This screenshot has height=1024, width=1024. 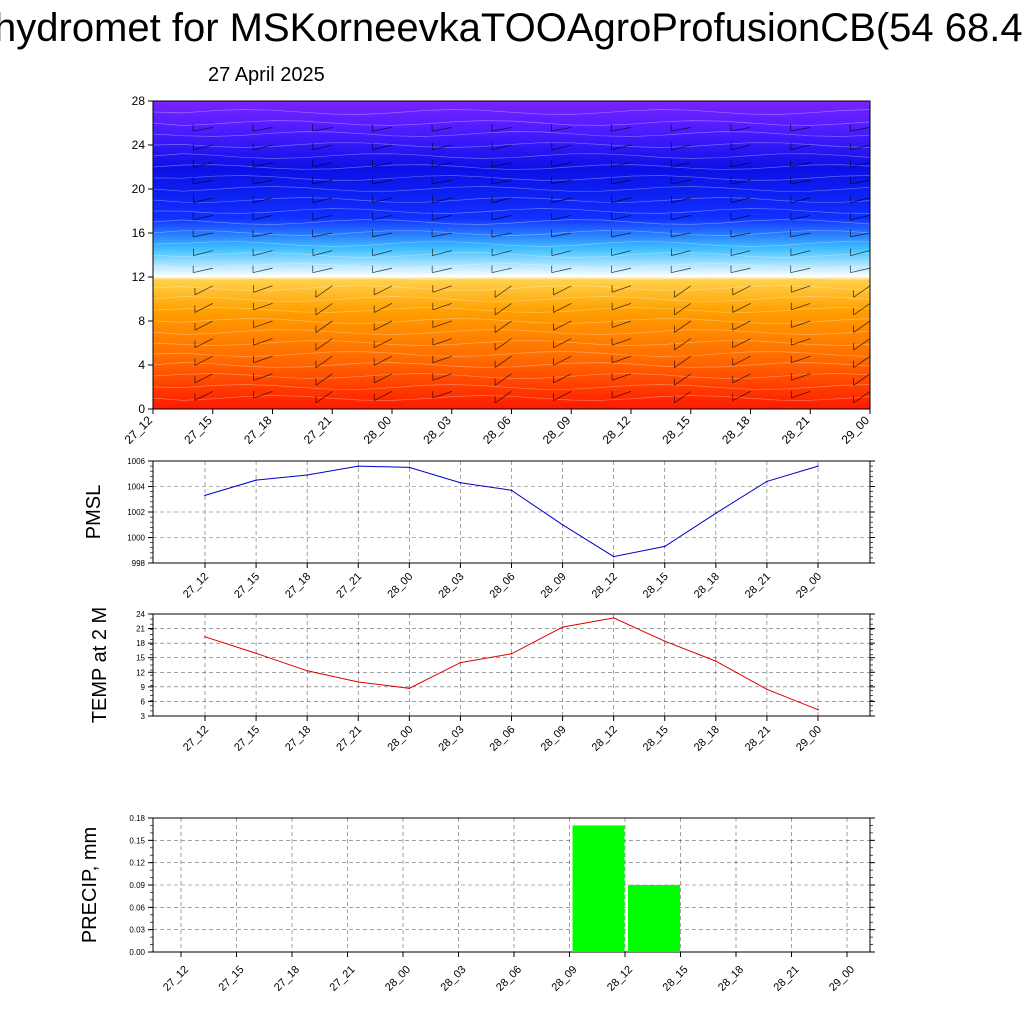 What do you see at coordinates (400, 739) in the screenshot?
I see `temp-xtick-label: 28_00` at bounding box center [400, 739].